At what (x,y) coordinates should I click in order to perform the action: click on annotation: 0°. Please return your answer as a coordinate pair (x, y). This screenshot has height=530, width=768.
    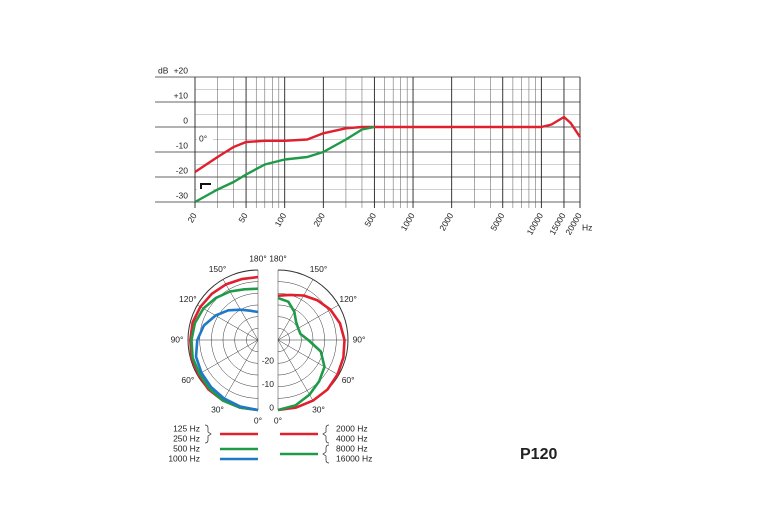
    Looking at the image, I should click on (203, 138).